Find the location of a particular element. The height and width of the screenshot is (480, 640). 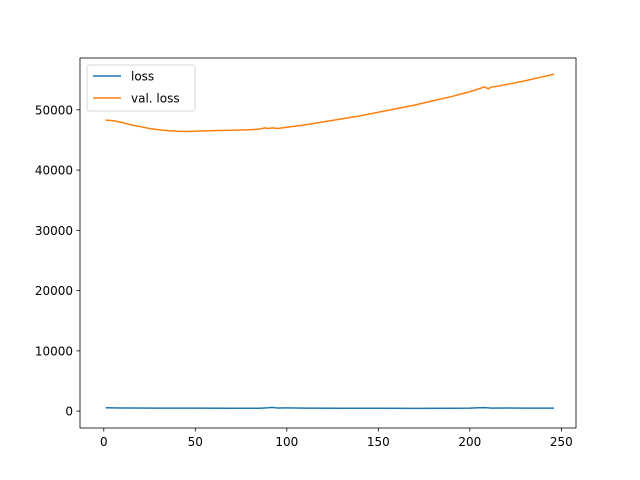

x-tick-label: 0 is located at coordinates (104, 442).